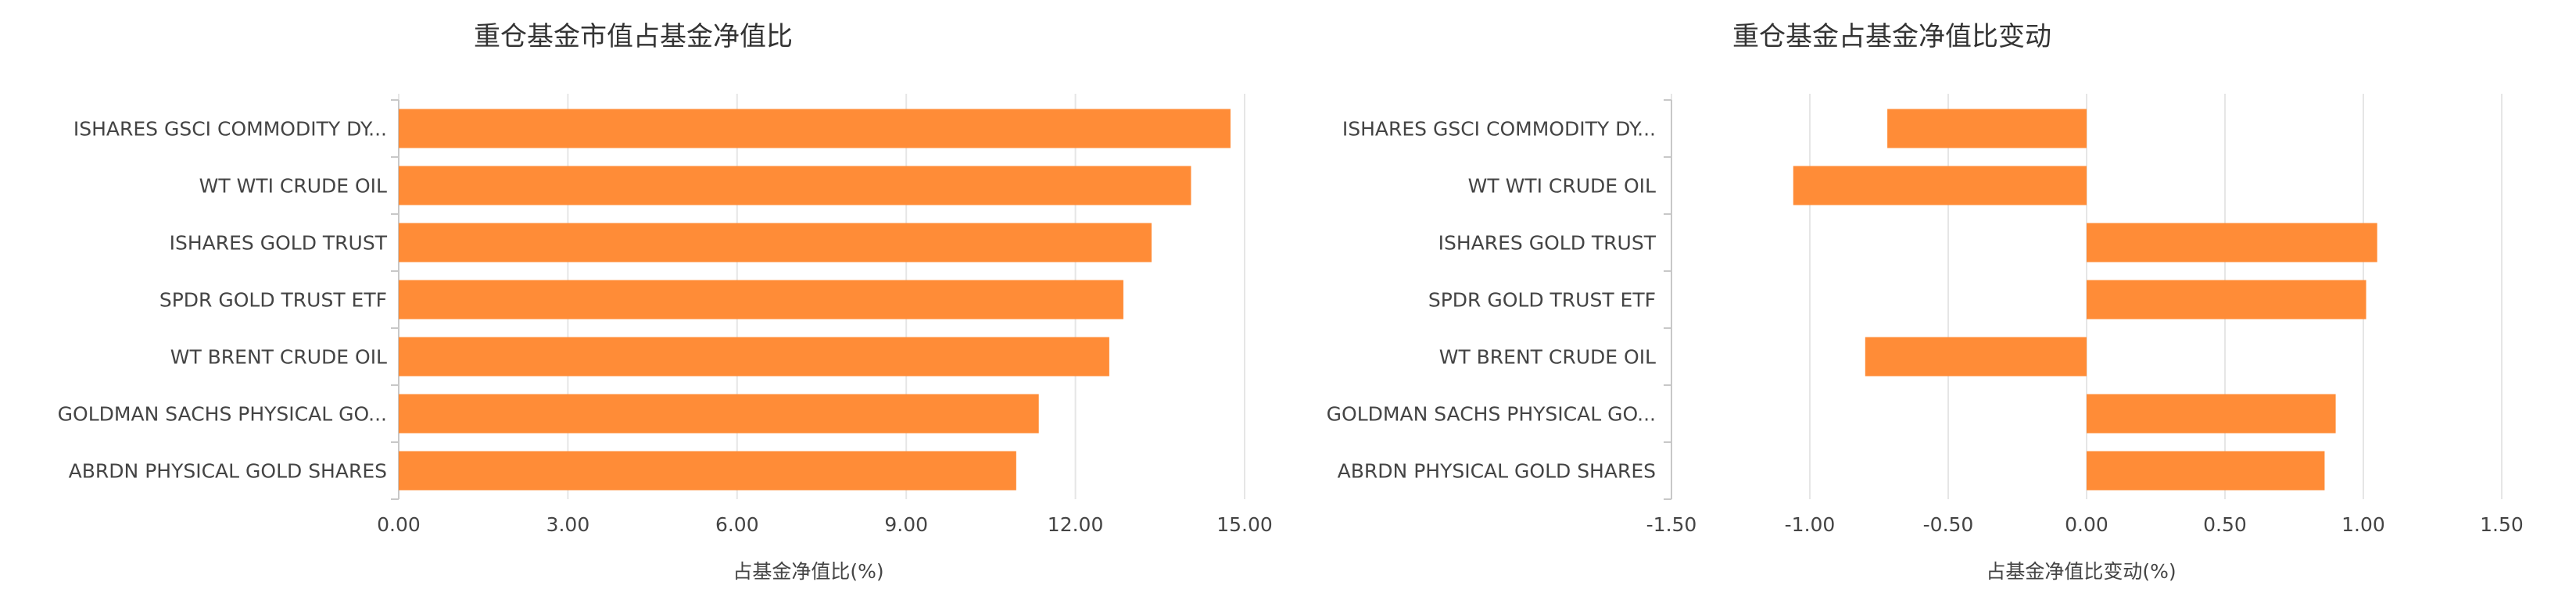  What do you see at coordinates (2225, 525) in the screenshot?
I see `x-tick-label: 0.50` at bounding box center [2225, 525].